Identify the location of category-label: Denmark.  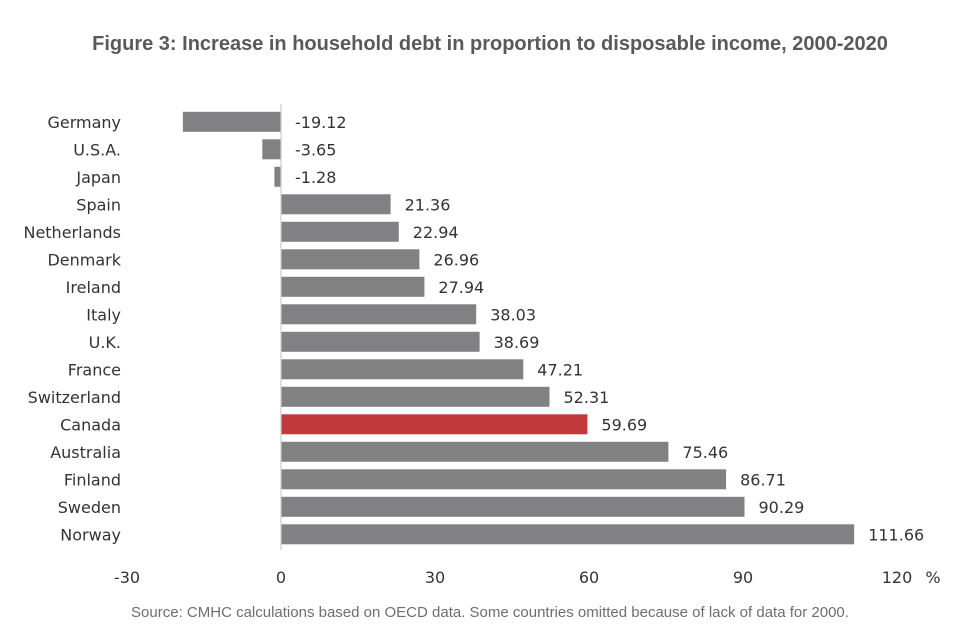
(84, 259).